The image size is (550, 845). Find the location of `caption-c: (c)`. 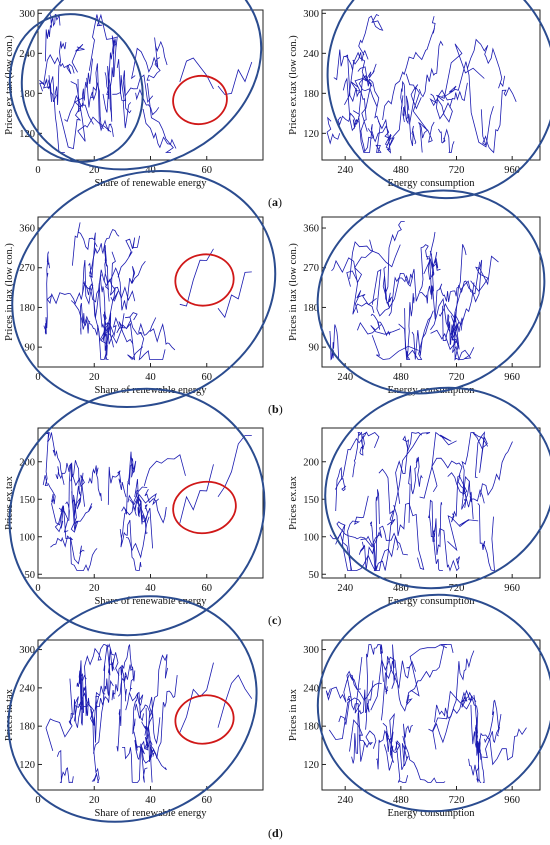

caption-c: (c) is located at coordinates (274, 620).